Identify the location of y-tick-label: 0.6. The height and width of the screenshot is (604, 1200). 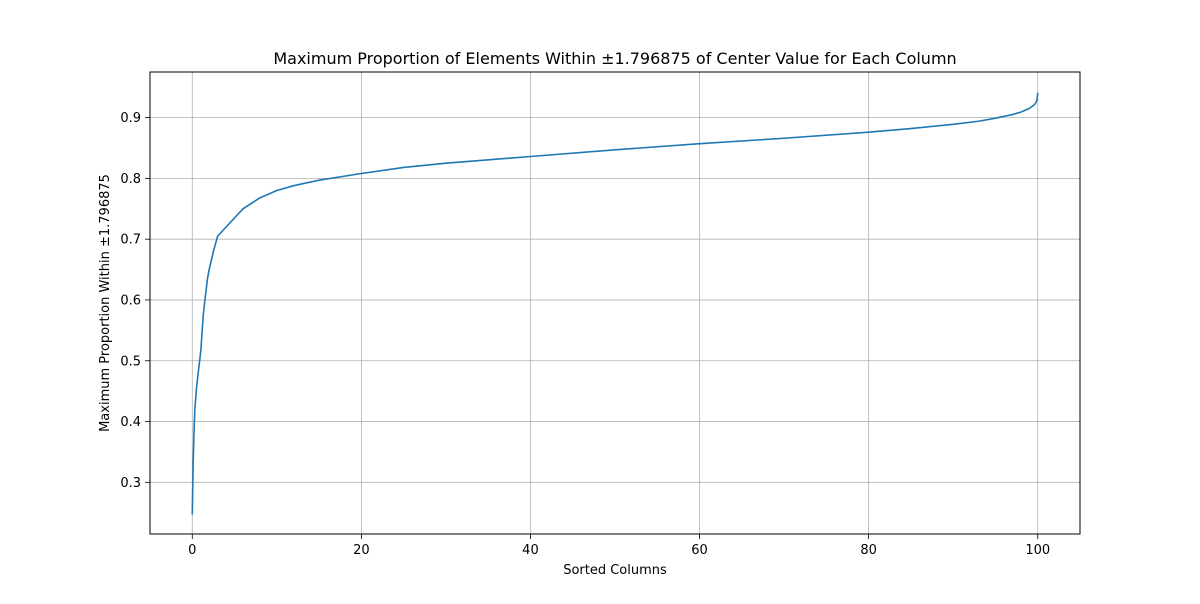
(130, 300).